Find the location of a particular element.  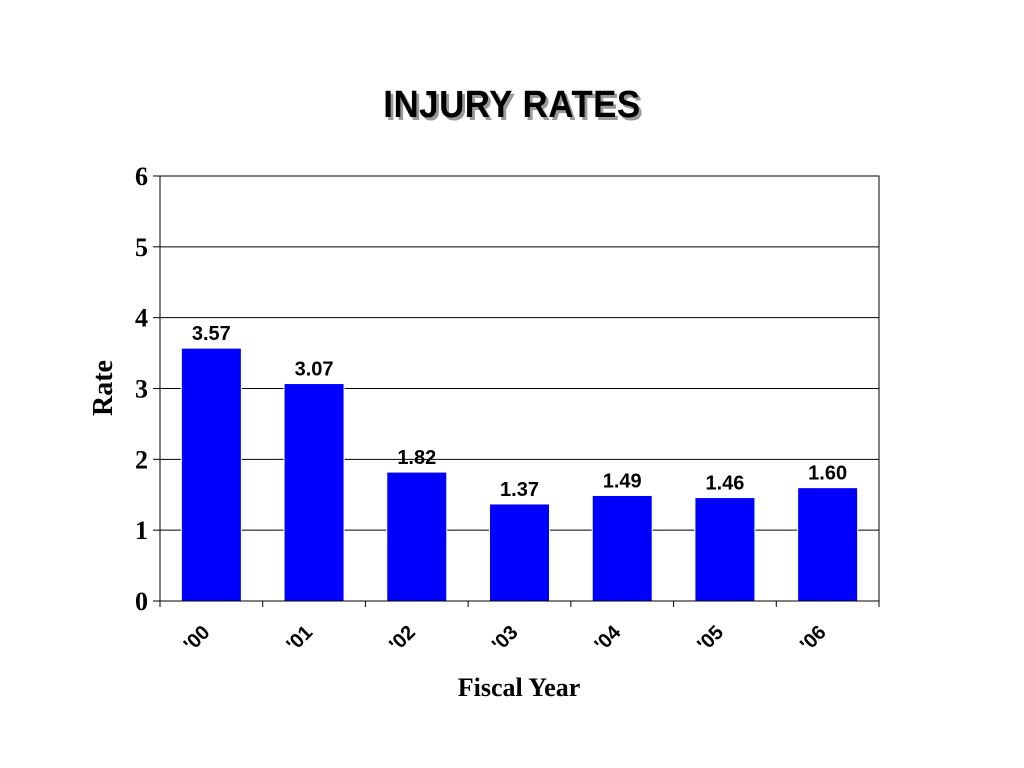

x-tick-label: '00 is located at coordinates (197, 638).